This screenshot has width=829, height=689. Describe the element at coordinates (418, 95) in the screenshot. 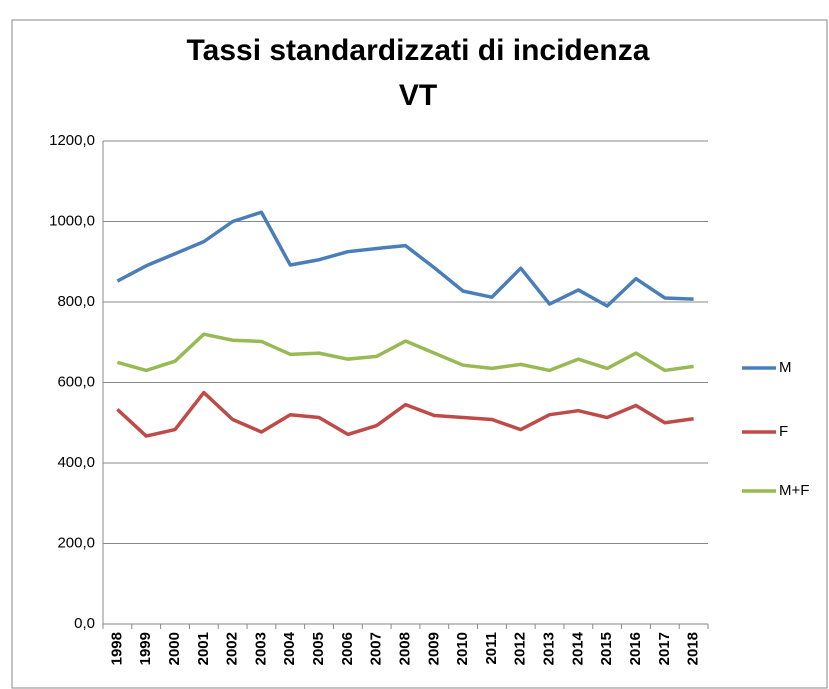

I see `chart-title: VT` at that location.